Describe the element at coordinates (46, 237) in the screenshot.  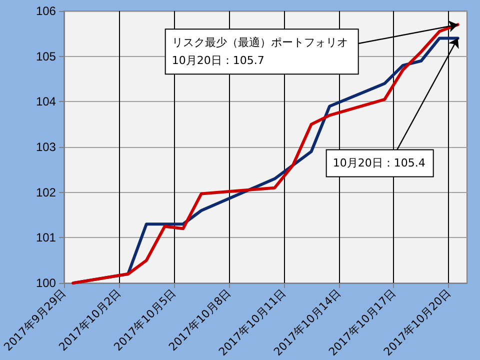
I see `y-tick-label: 101` at that location.